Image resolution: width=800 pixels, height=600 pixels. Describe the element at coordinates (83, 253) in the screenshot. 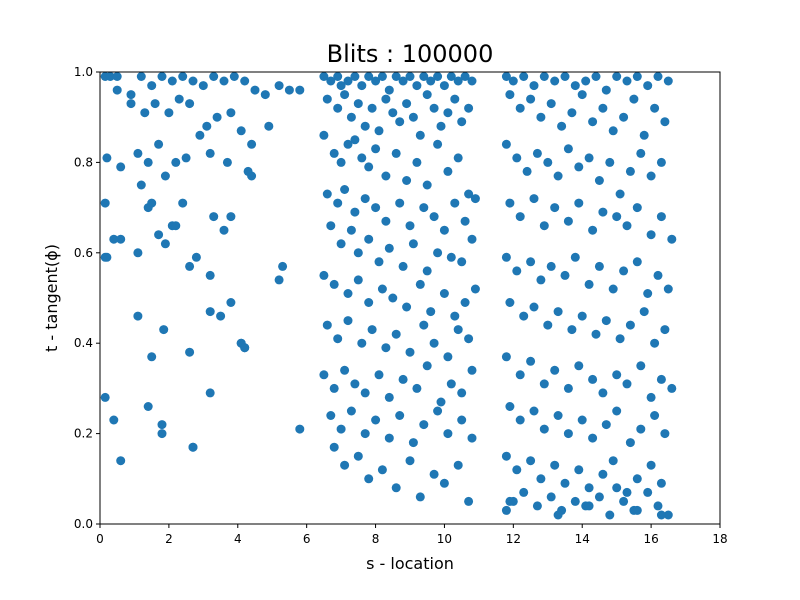

I see `y-tick-label: 0.6` at that location.